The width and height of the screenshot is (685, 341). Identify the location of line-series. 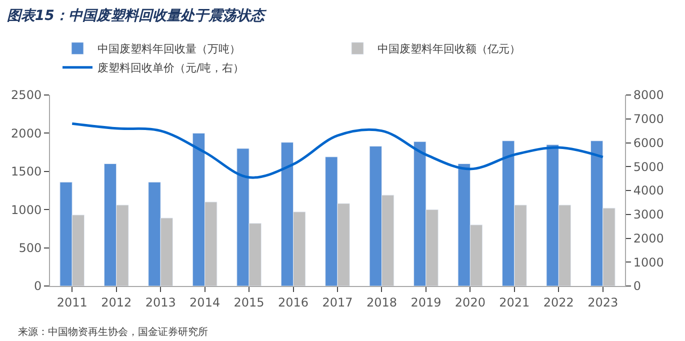
(337, 150).